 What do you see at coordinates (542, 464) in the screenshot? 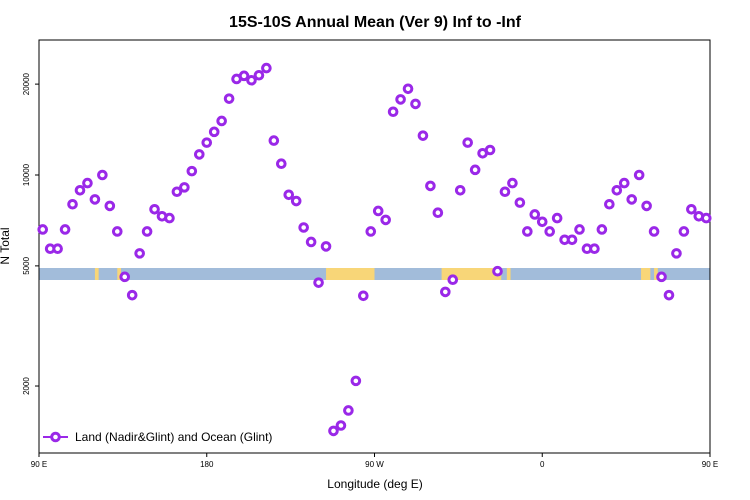
I see `x-tick-label: 0` at bounding box center [542, 464].